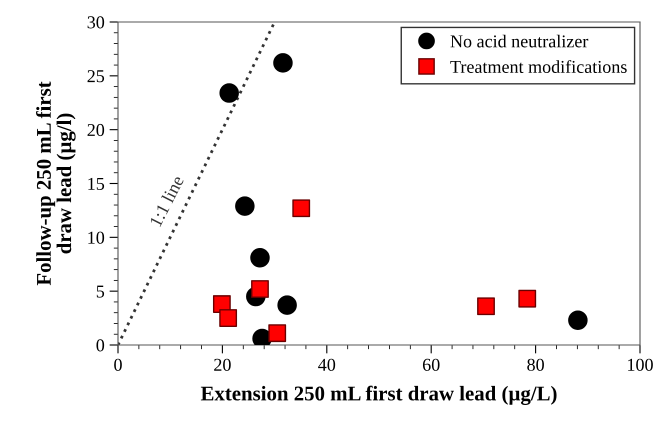  I want to click on x-tick-label: 20, so click(222, 364).